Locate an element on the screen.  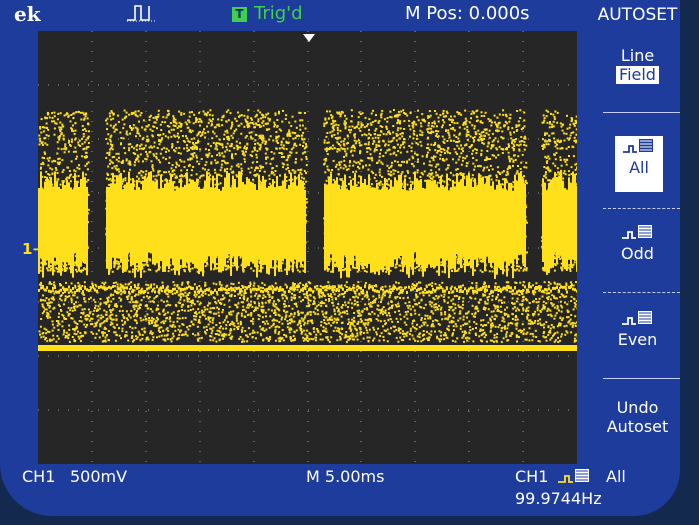
even-button: Even is located at coordinates (637, 328).